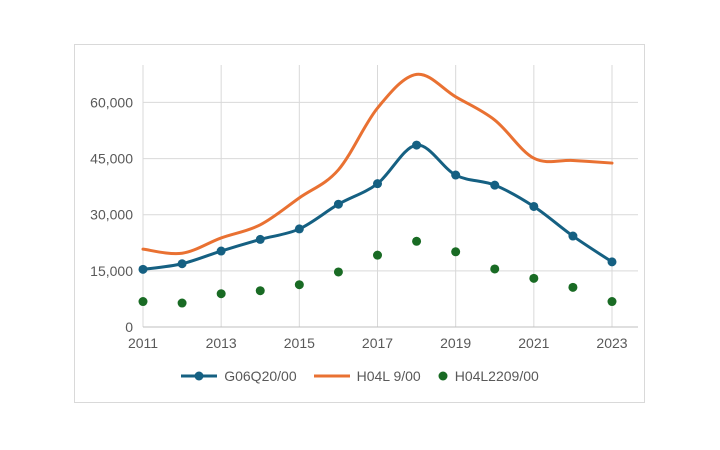 The image size is (720, 450). I want to click on y-axis-tick-label: 0, so click(129, 327).